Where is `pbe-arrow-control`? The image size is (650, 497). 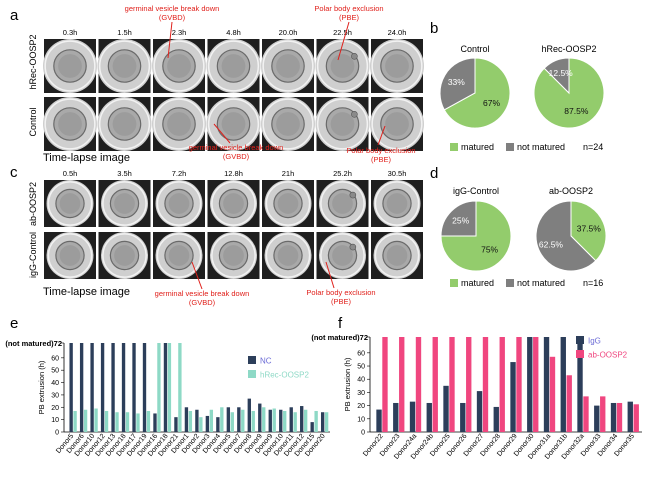
pbe-arrow-control is located at coordinates (381, 135).